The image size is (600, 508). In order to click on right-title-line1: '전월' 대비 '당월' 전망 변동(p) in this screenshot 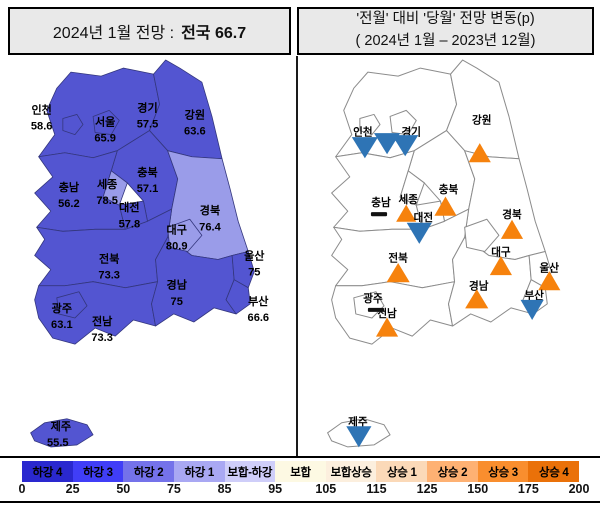, I will do `click(445, 19)`.